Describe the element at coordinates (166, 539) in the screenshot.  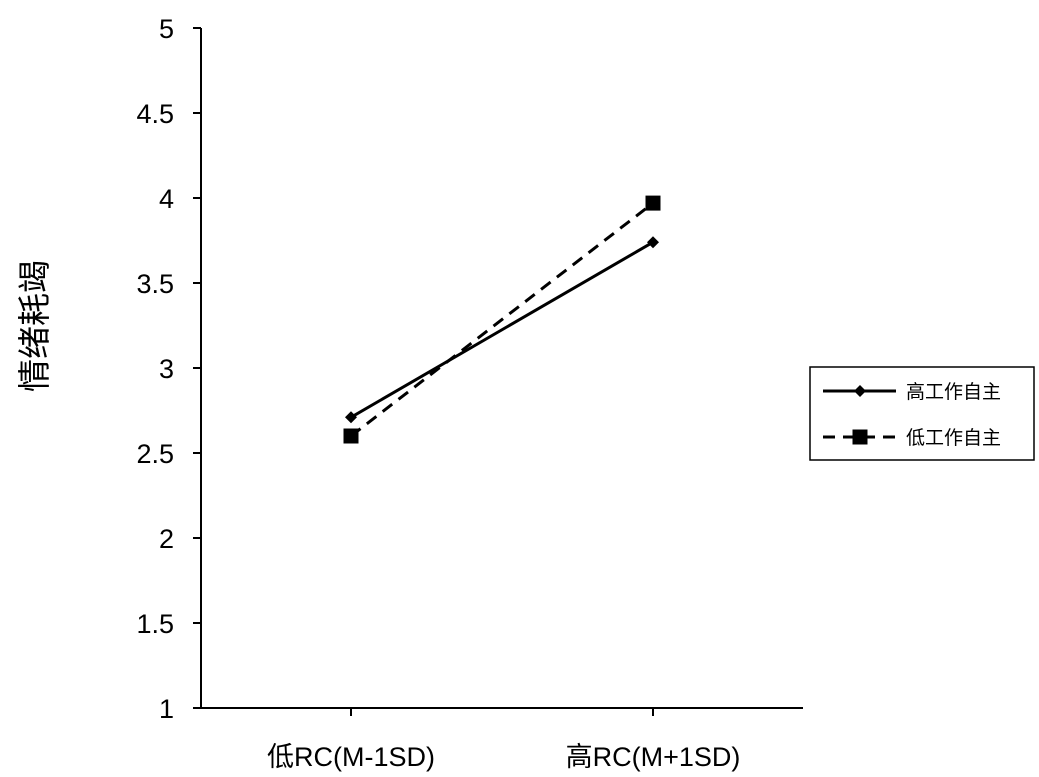
I see `y-tick-label: 2` at that location.